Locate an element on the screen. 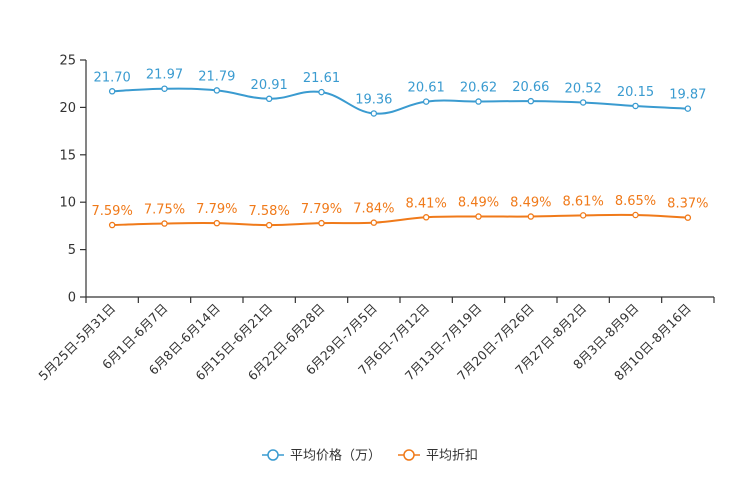 The width and height of the screenshot is (744, 496). data-label: 8.65% is located at coordinates (635, 201).